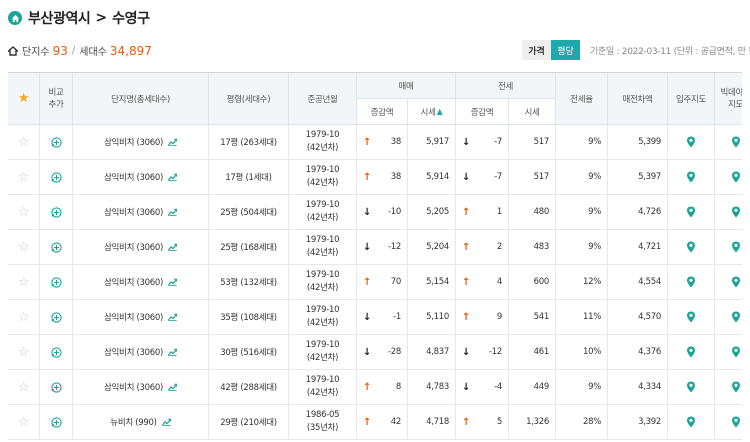 This screenshot has width=750, height=442. Describe the element at coordinates (638, 99) in the screenshot. I see `gap-header: 매전차액` at that location.